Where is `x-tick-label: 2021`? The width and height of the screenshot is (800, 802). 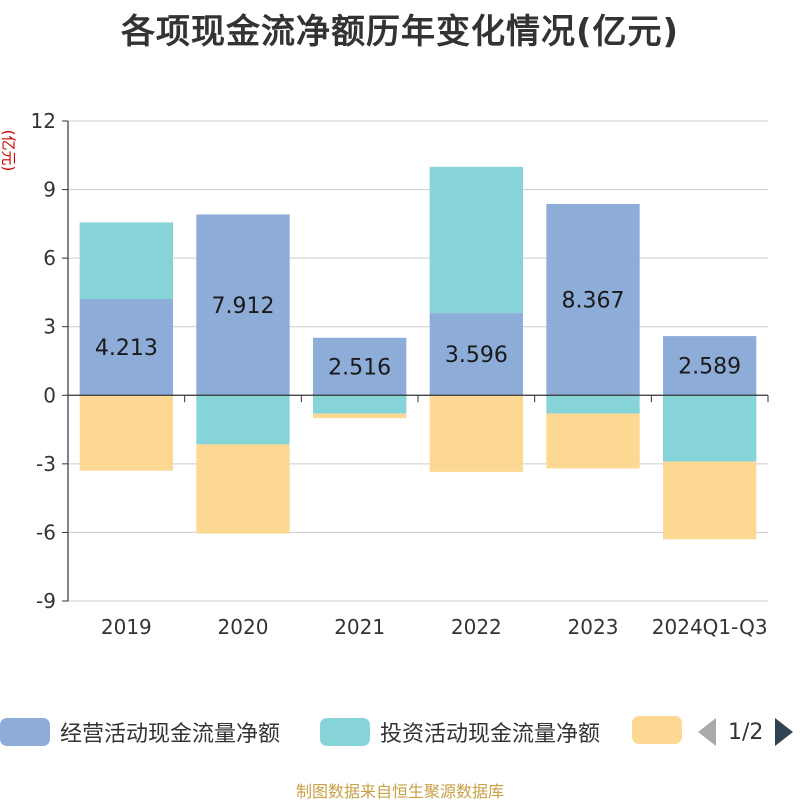 x-tick-label: 2021 is located at coordinates (359, 627).